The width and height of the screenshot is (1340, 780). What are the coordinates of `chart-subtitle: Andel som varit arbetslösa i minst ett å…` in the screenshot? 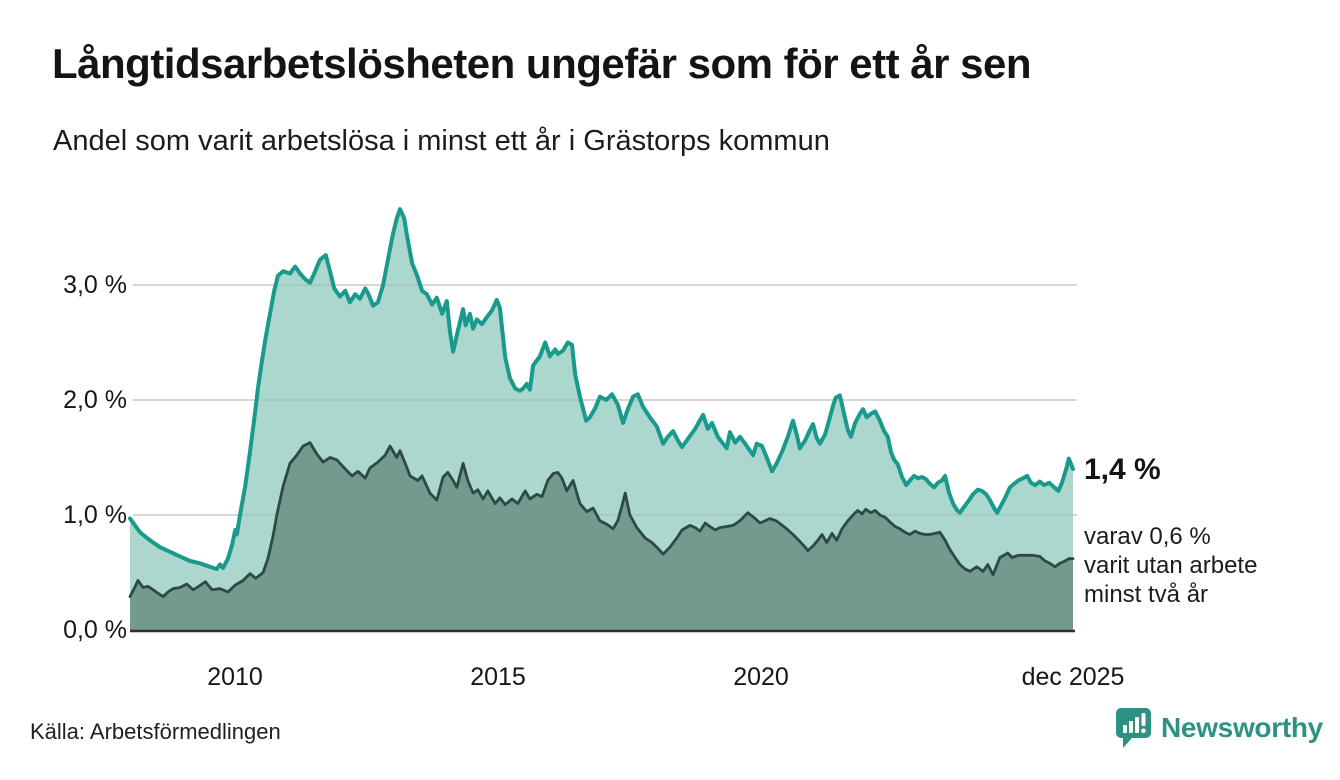 It's located at (441, 141).